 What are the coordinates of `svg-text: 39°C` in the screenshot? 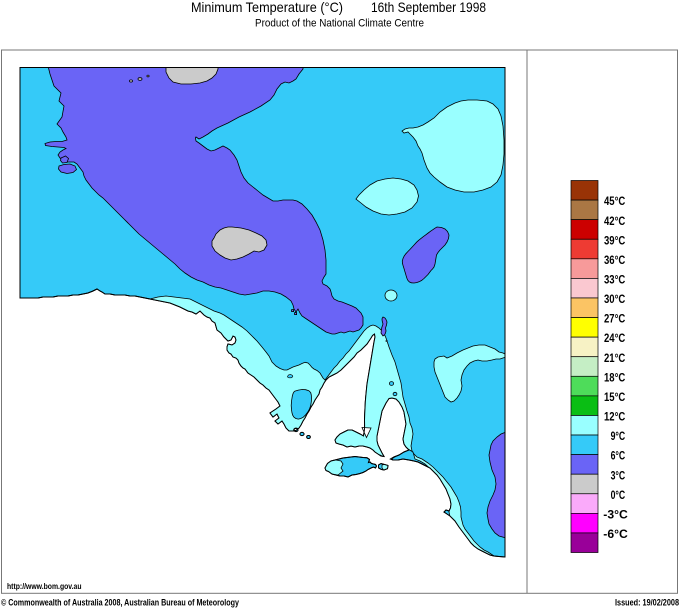 It's located at (615, 240).